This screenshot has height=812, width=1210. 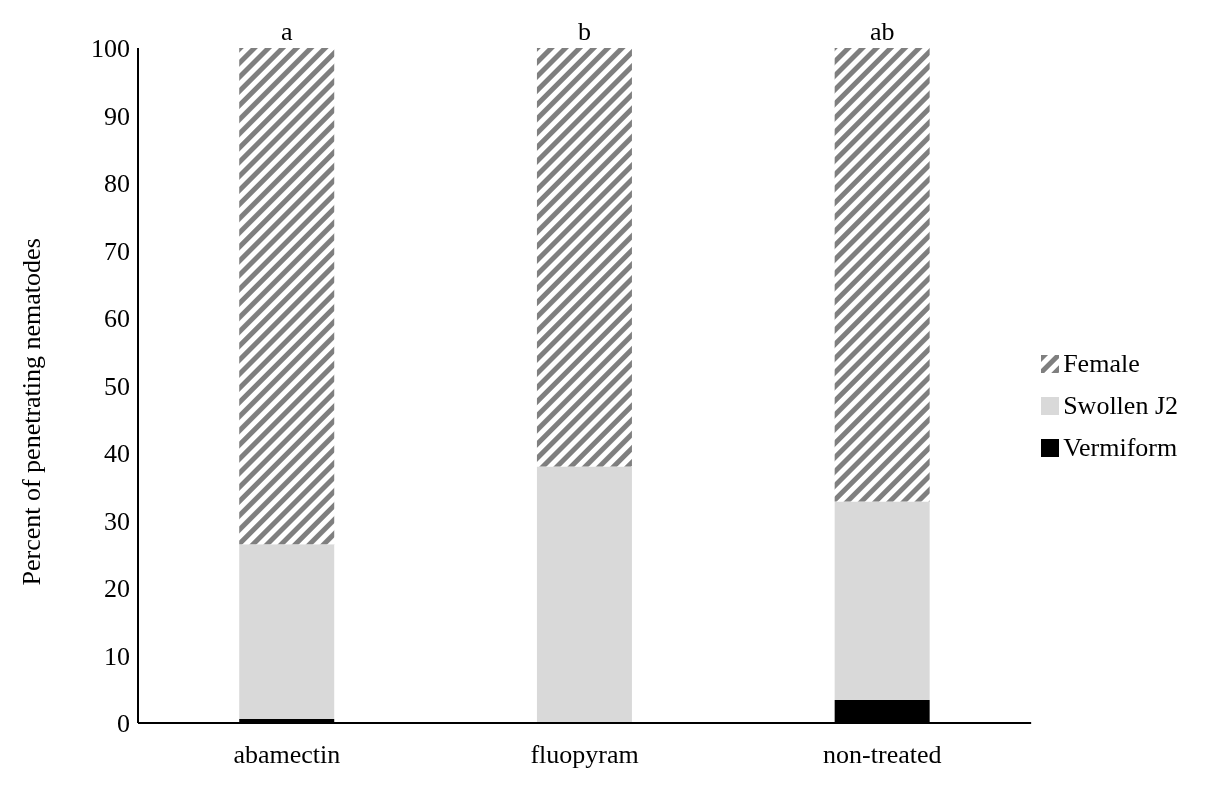 What do you see at coordinates (882, 31) in the screenshot?
I see `annotation: ab` at bounding box center [882, 31].